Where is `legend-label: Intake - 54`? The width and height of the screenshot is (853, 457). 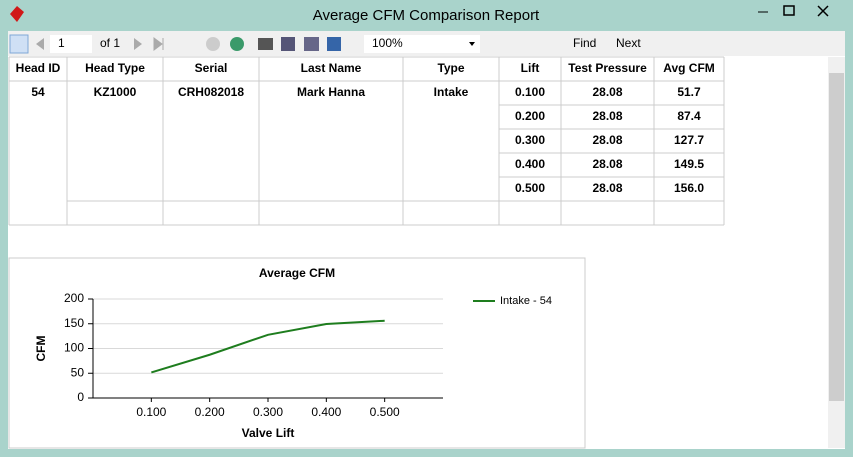 legend-label: Intake - 54 is located at coordinates (526, 301).